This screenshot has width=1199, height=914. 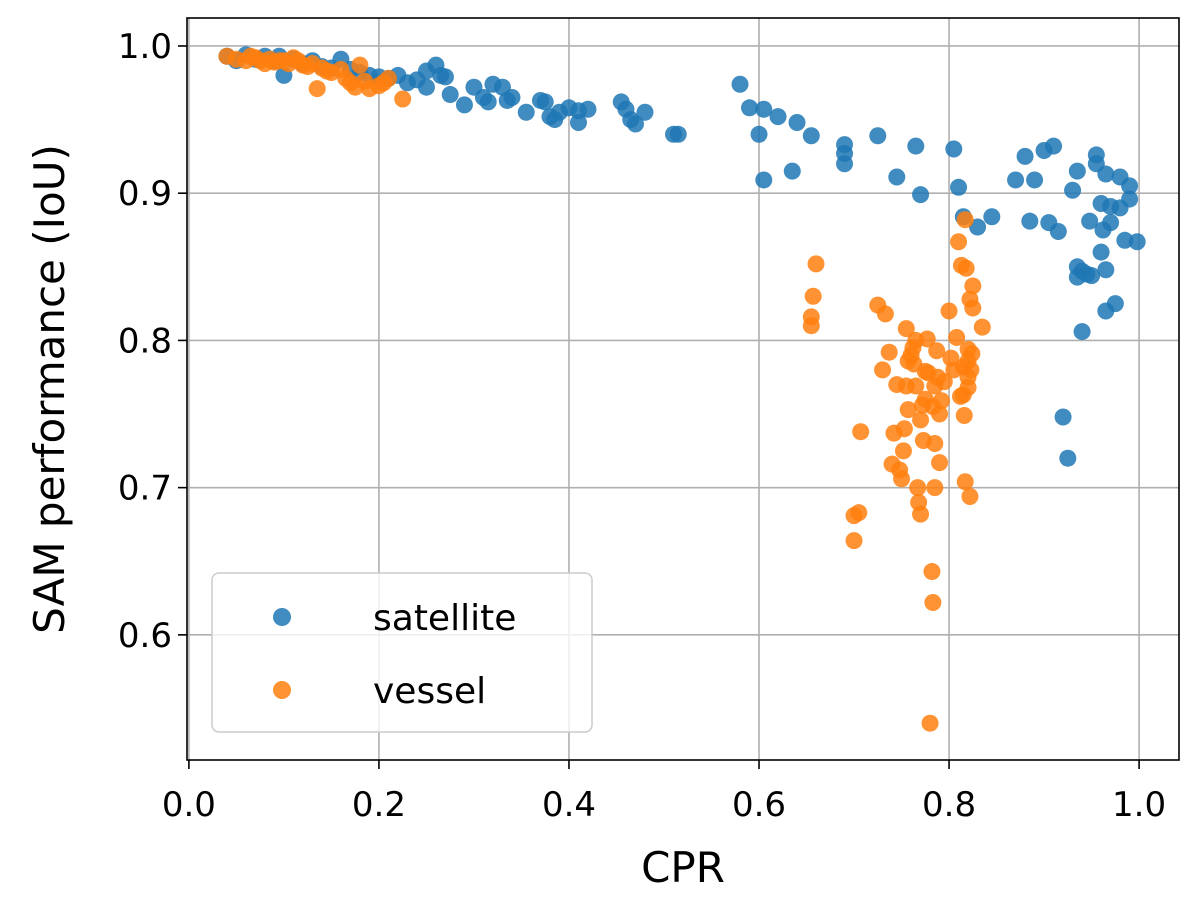 What do you see at coordinates (429, 691) in the screenshot?
I see `legend-label-vessel: vessel` at bounding box center [429, 691].